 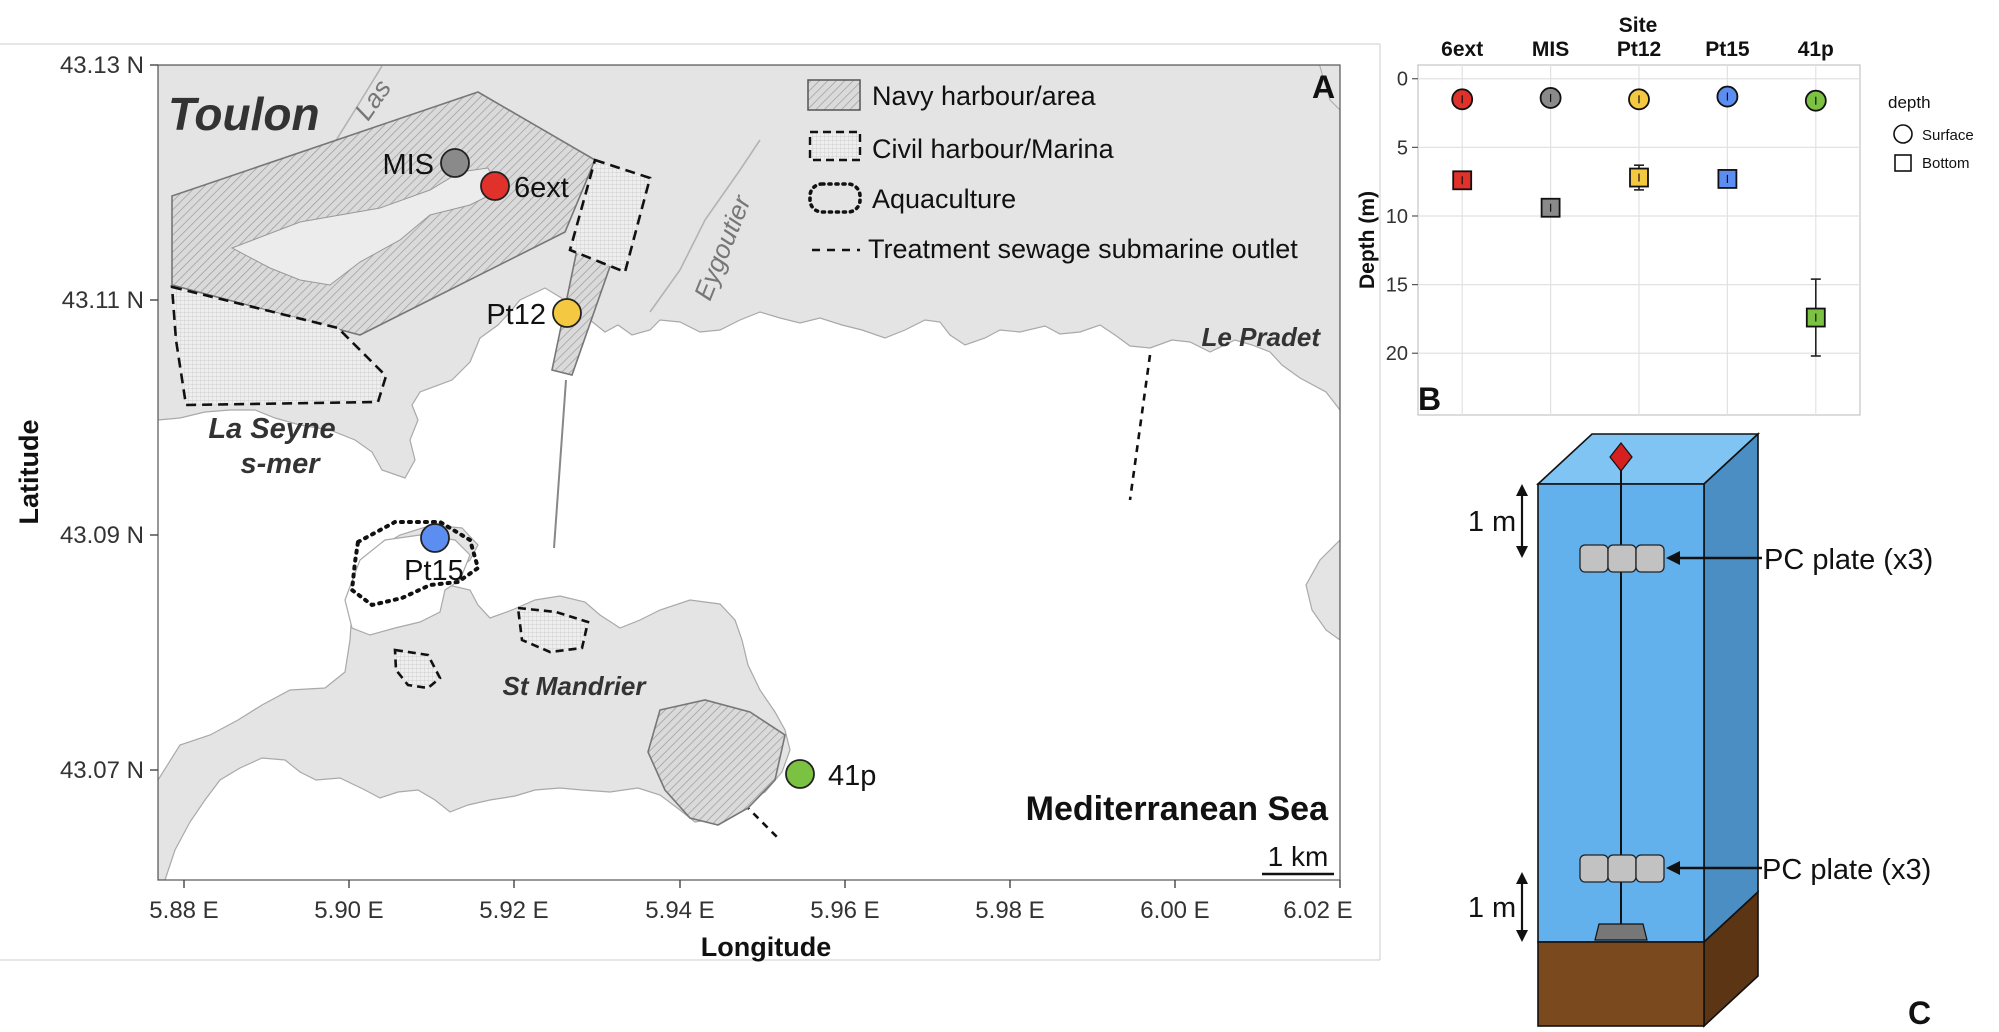 I want to click on scale-bar-label: 1 km, so click(x=1298, y=856).